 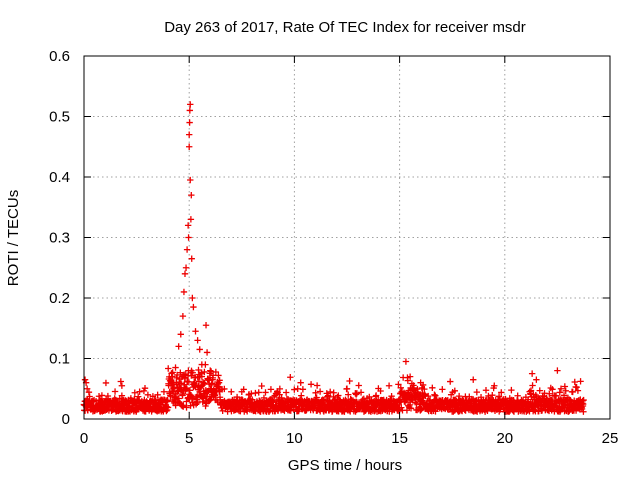 I want to click on y-tick-label: 0.4, so click(x=59, y=177).